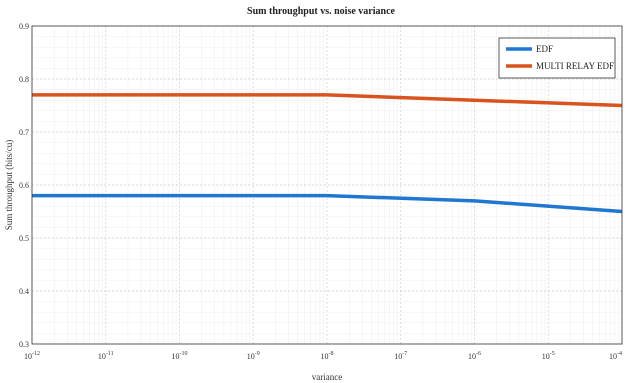 This screenshot has width=625, height=383. I want to click on x-tick-label: 10⁻⁷, so click(400, 356).